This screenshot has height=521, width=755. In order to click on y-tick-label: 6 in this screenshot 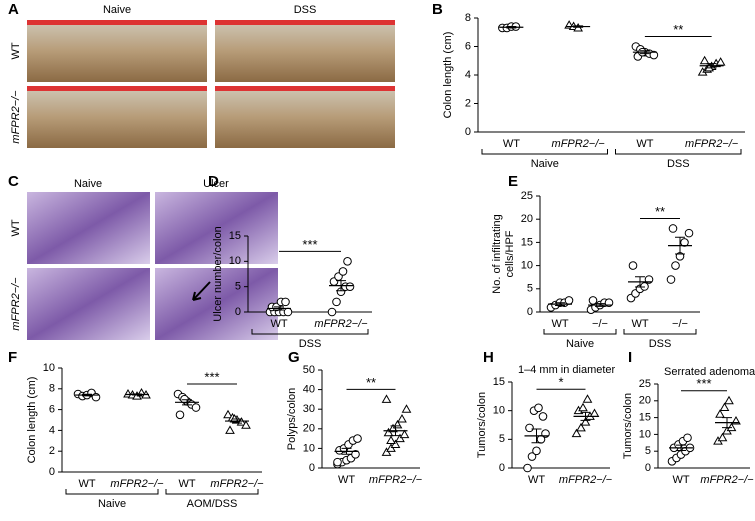, I will do `click(468, 46)`.